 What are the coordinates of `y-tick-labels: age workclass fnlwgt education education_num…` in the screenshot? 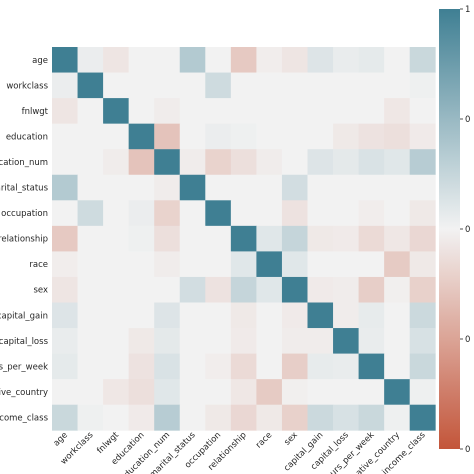 It's located at (24, 240).